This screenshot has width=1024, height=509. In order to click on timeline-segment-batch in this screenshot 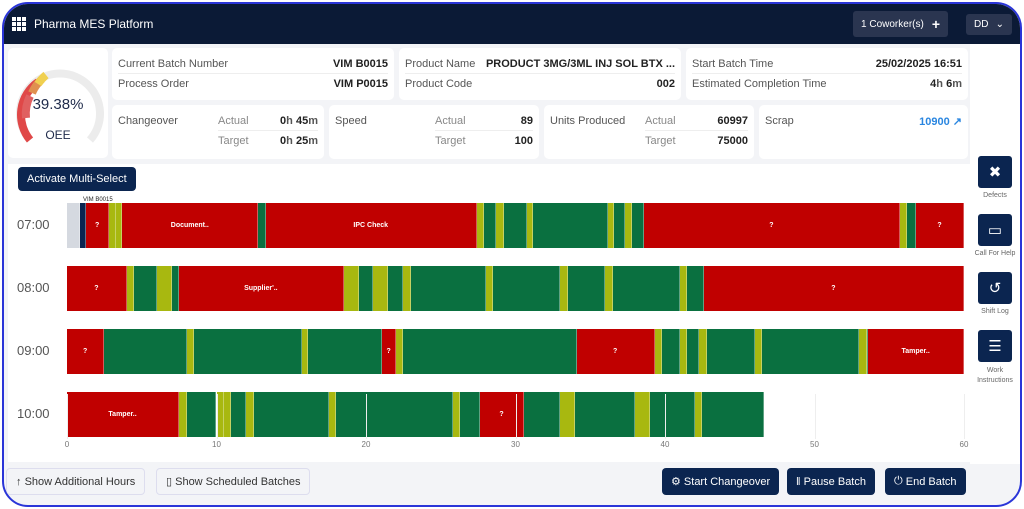, I will do `click(83, 225)`.